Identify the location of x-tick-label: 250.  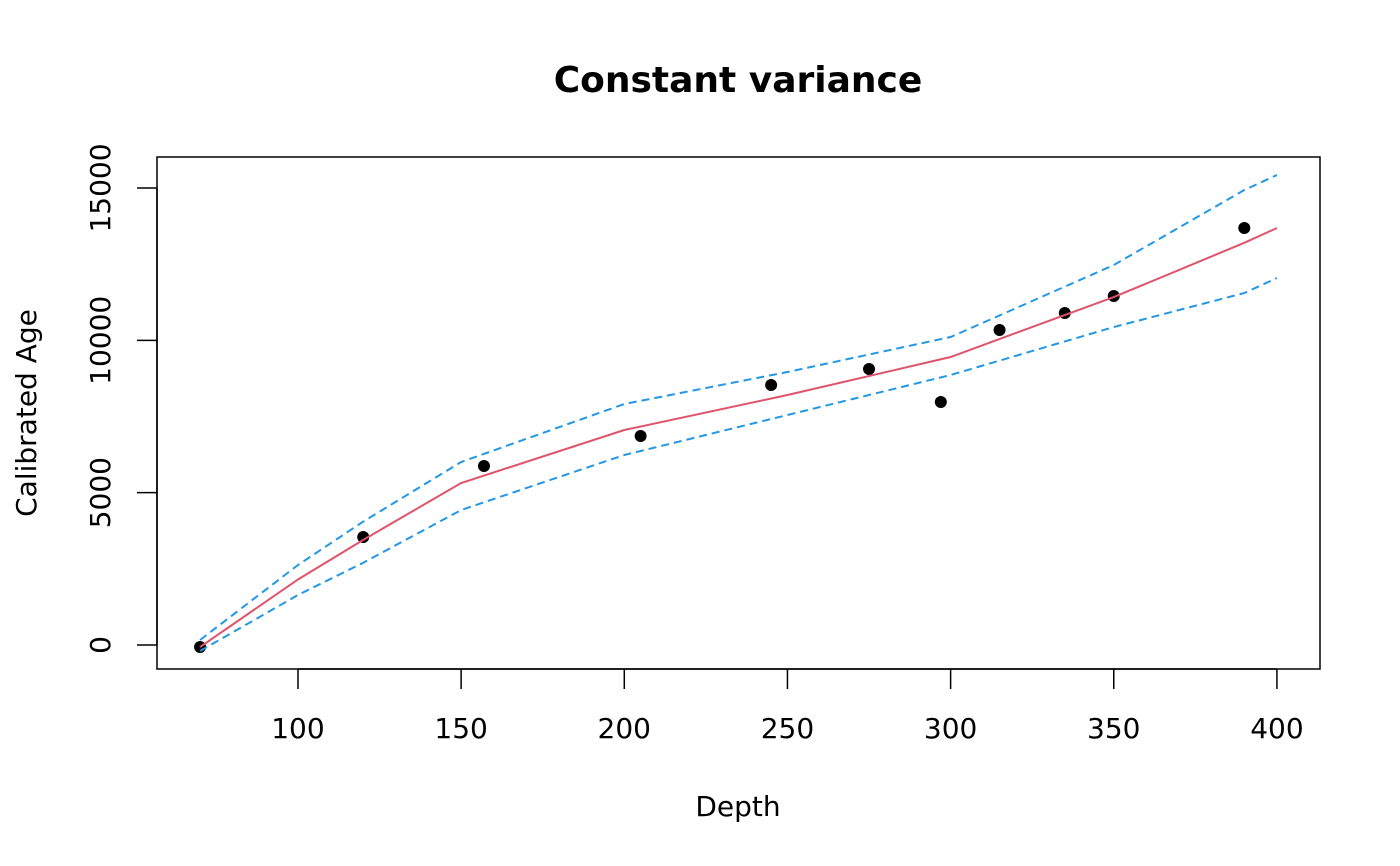
(787, 728).